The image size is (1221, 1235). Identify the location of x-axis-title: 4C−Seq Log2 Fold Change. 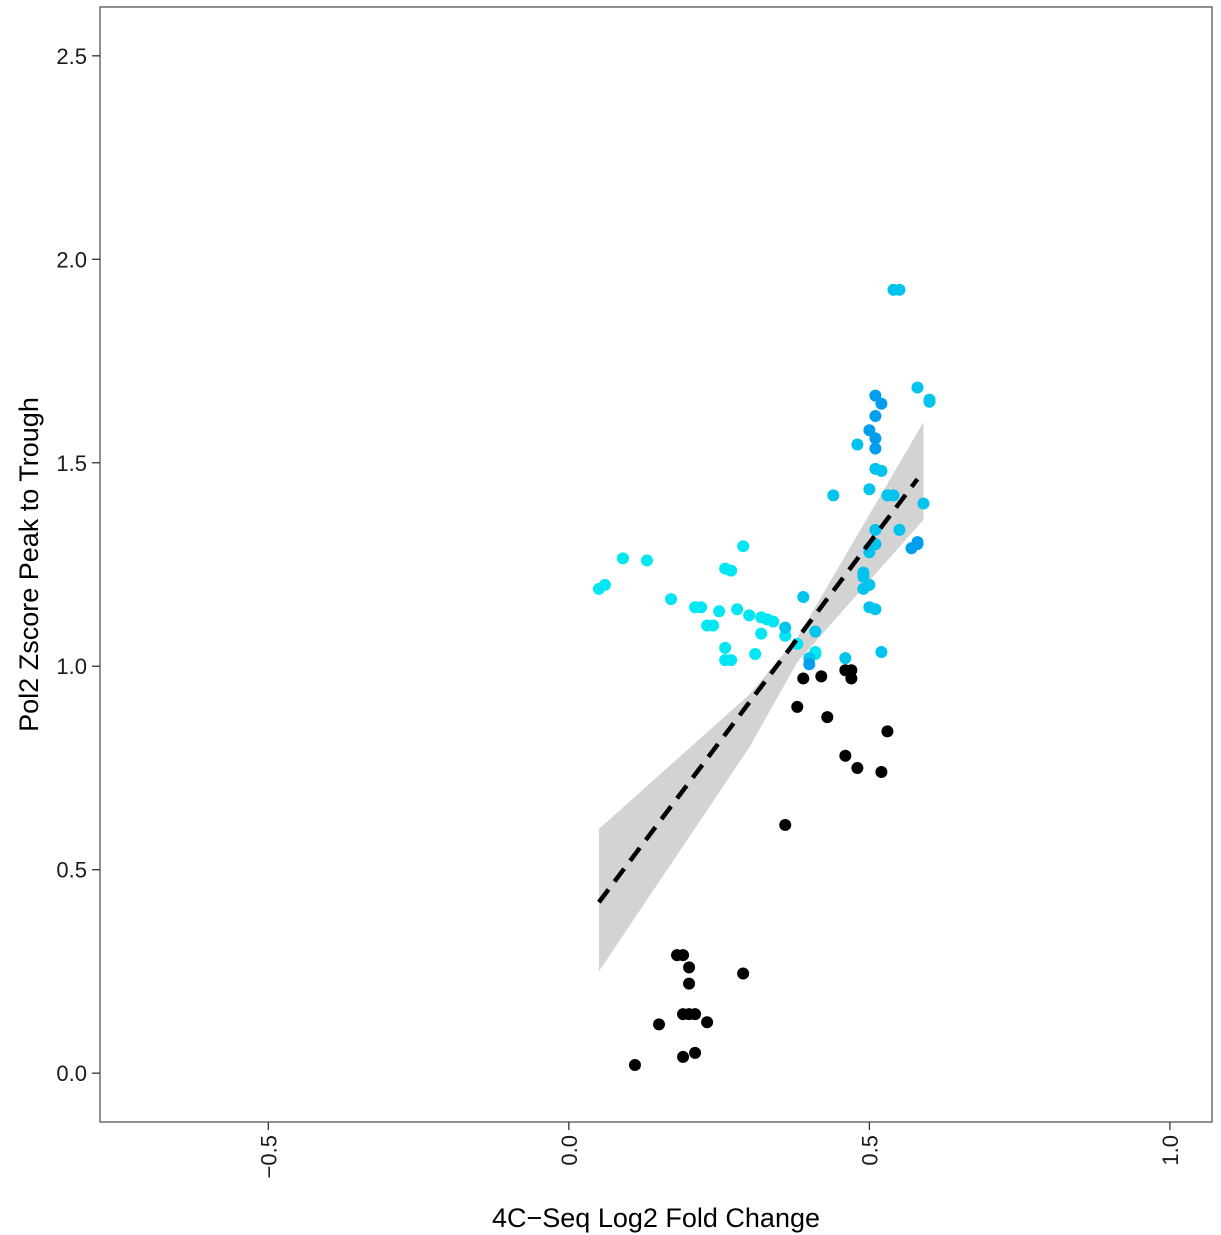
(656, 1218).